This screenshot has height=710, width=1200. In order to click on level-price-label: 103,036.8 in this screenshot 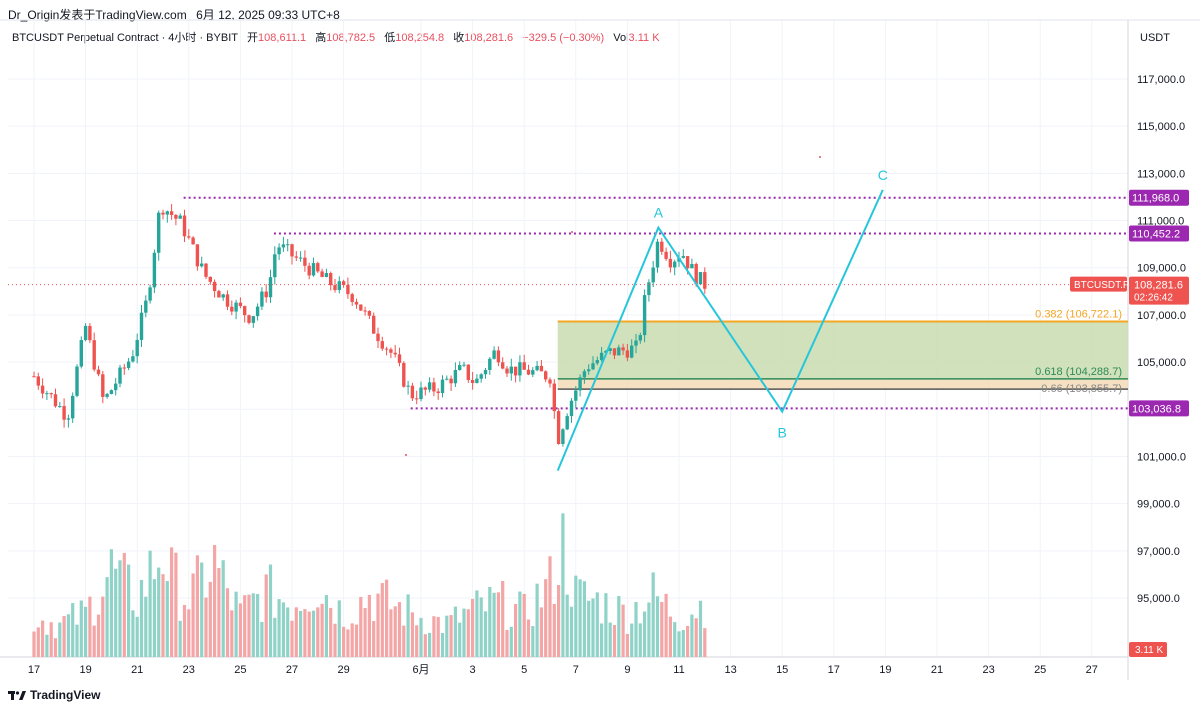, I will do `click(1156, 409)`.